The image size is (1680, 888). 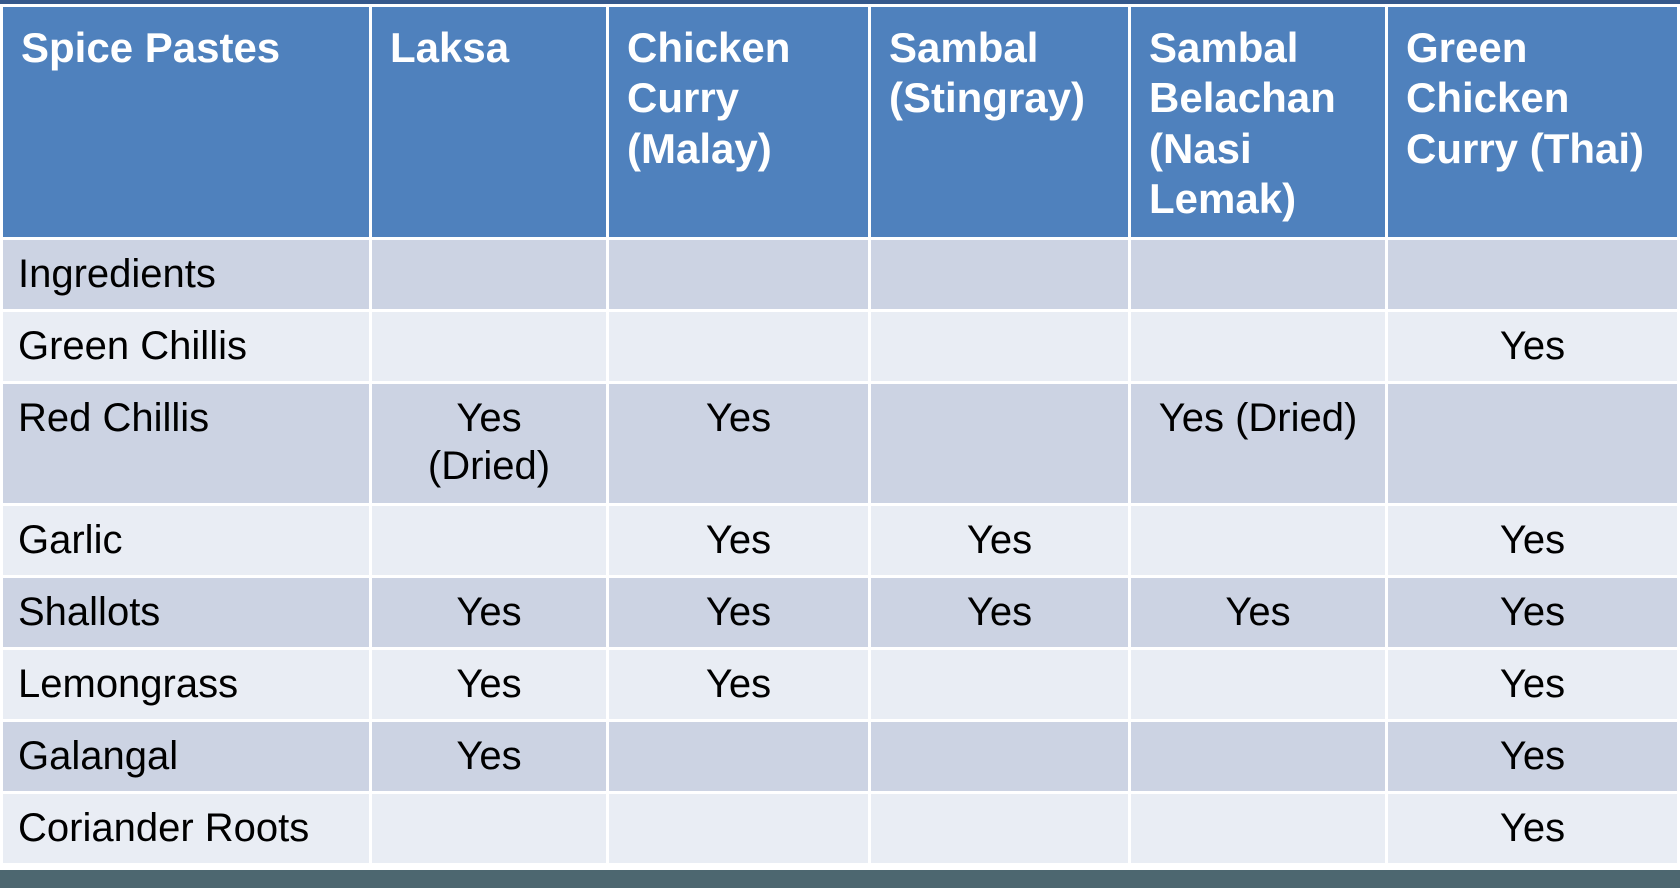 I want to click on row-label: Green Chillis, so click(x=186, y=346).